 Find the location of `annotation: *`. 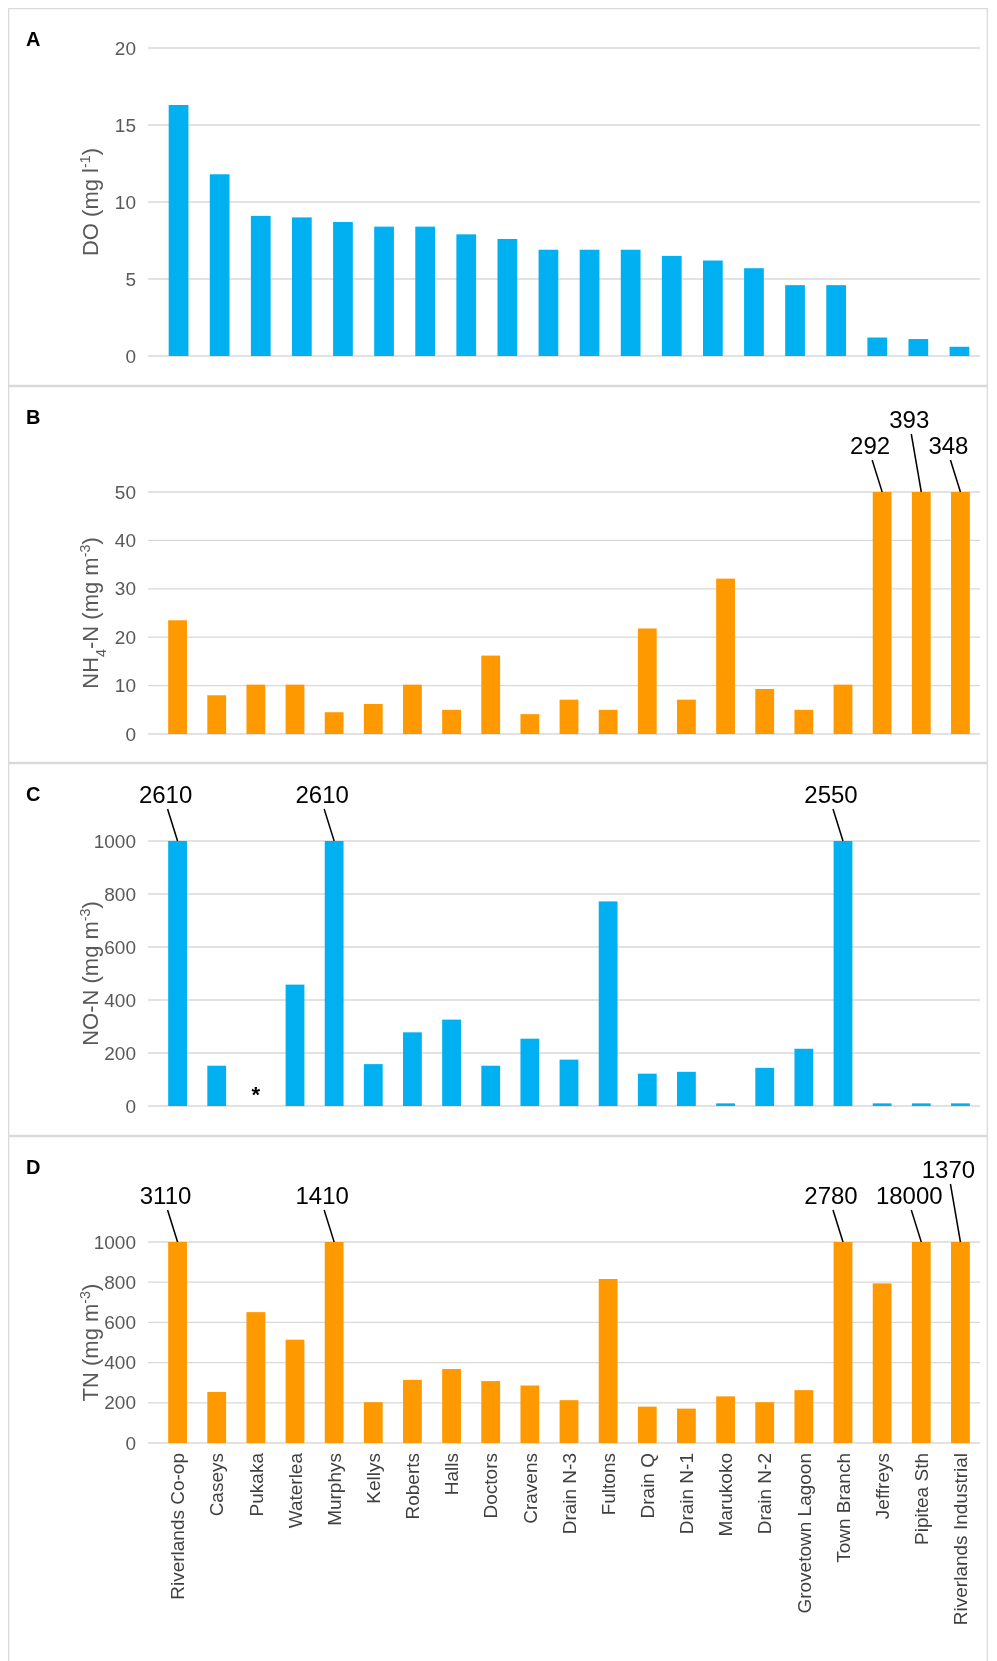

annotation: * is located at coordinates (256, 1094).